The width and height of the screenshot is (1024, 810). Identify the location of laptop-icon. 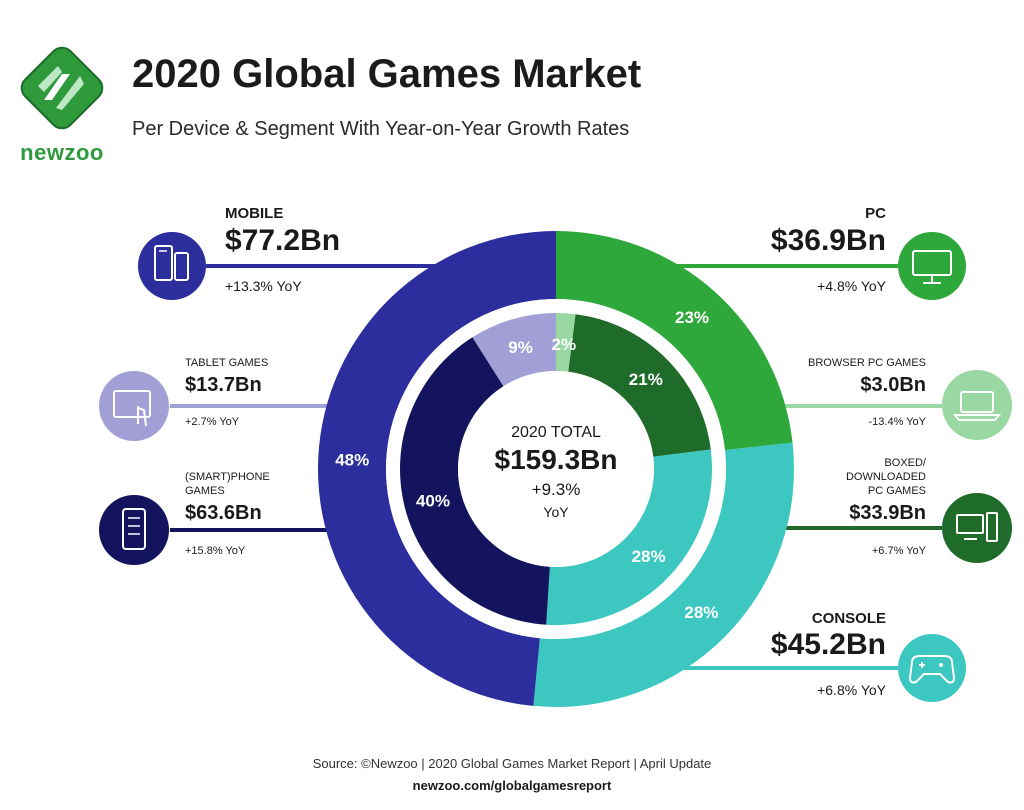
(977, 405).